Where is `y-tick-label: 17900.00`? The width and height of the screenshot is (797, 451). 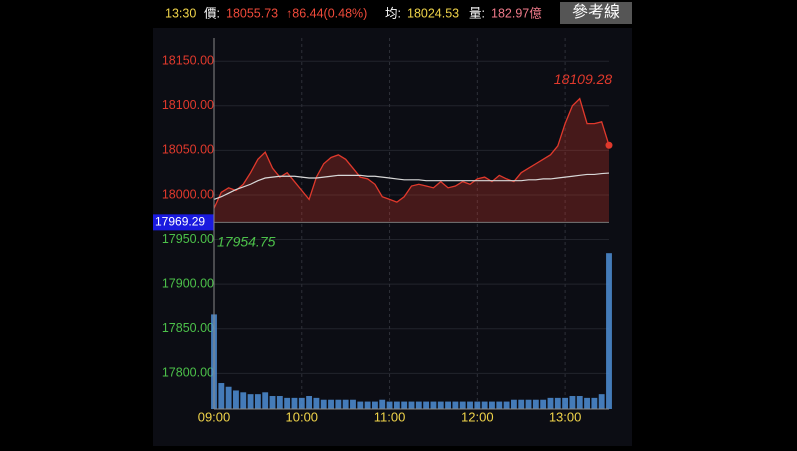
y-tick-label: 17900.00 is located at coordinates (188, 283).